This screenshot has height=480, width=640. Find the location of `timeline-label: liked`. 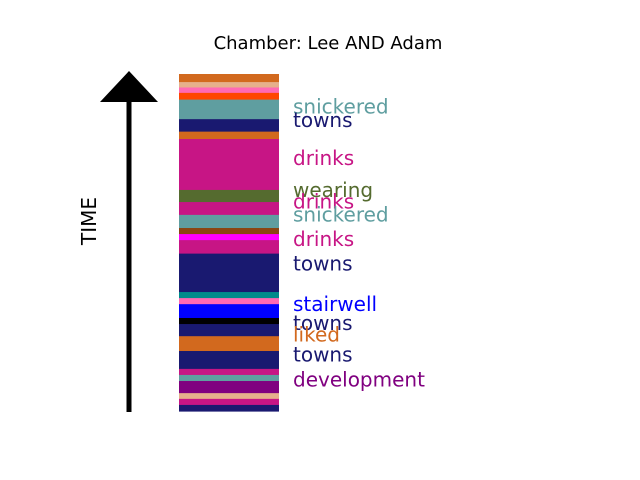

timeline-label: liked is located at coordinates (316, 335).